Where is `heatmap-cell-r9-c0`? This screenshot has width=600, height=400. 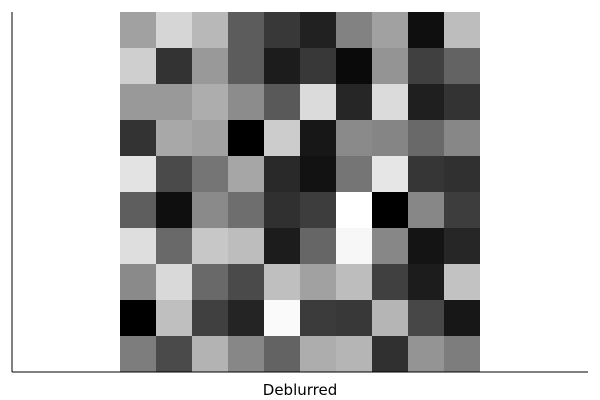 heatmap-cell-r9-c0 is located at coordinates (138, 354).